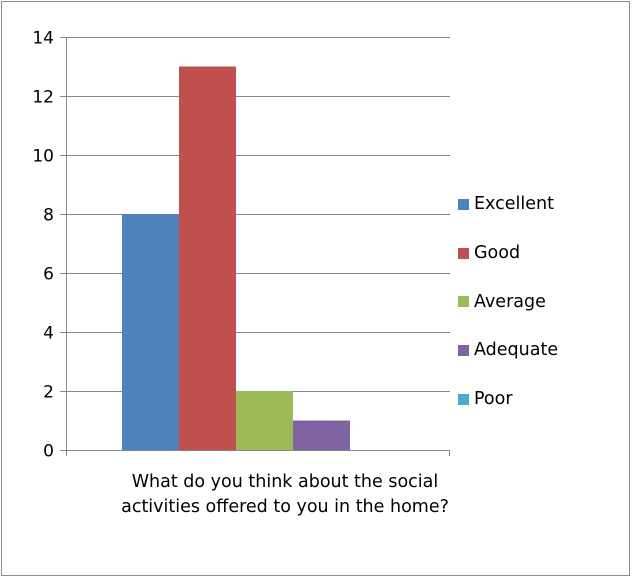  I want to click on bar-good, so click(207, 258).